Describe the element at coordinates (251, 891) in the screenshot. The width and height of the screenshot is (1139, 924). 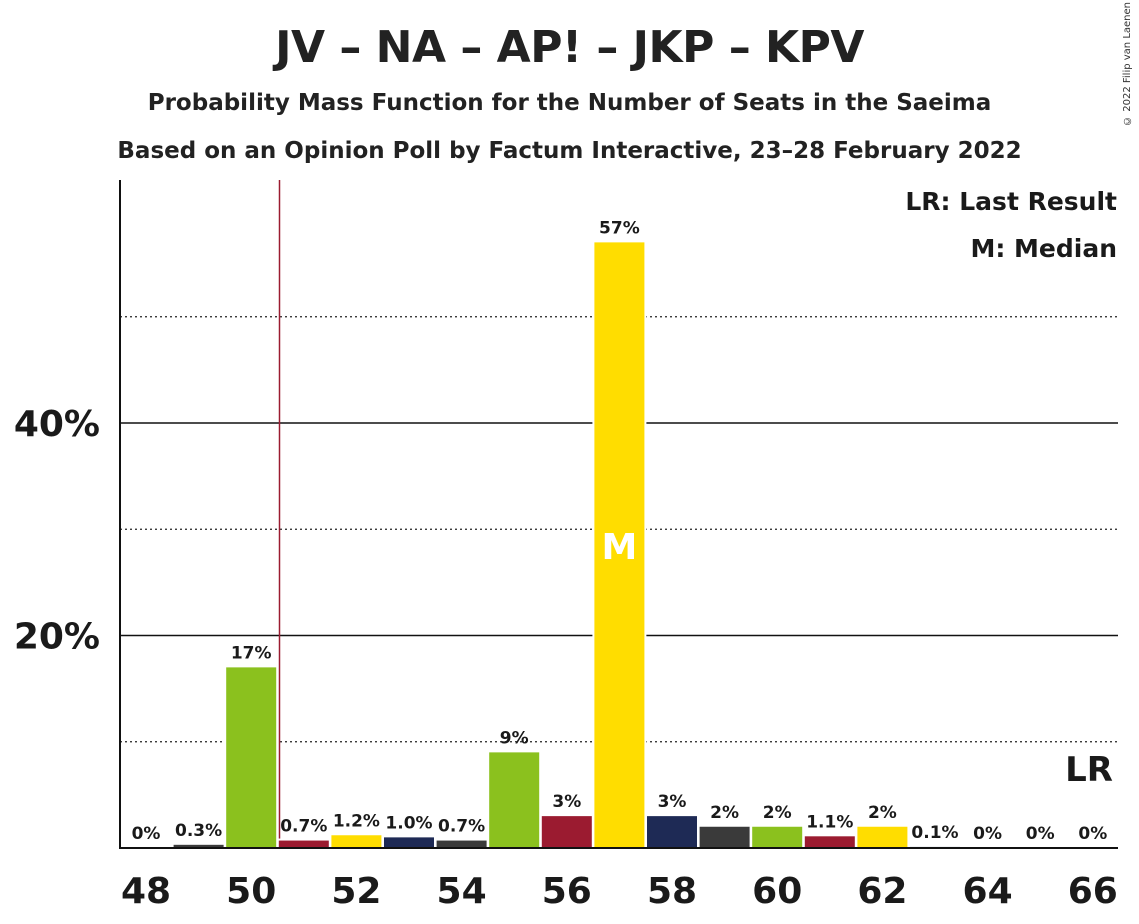
I see `x-tick-label: 50` at that location.